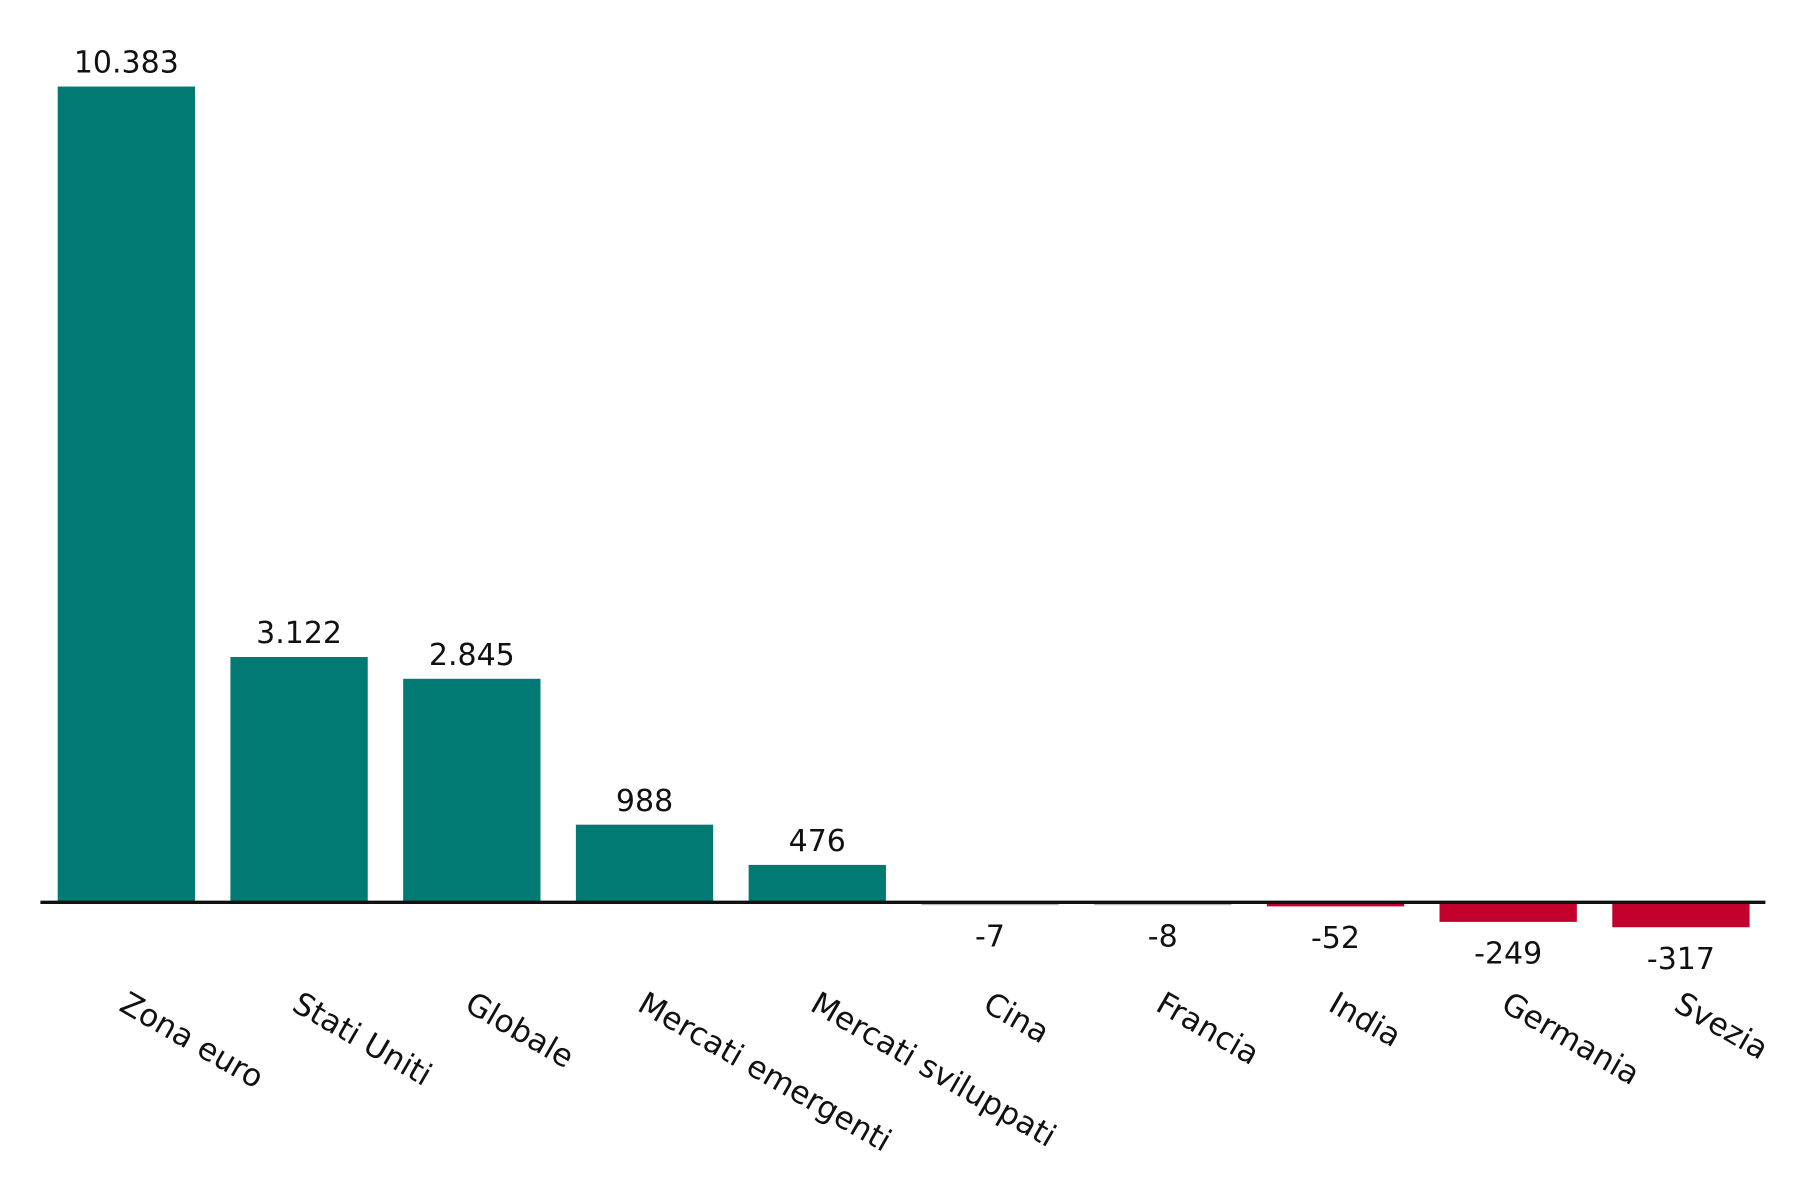 The image size is (1800, 1200). What do you see at coordinates (299, 633) in the screenshot?
I see `value-label: 3.122` at bounding box center [299, 633].